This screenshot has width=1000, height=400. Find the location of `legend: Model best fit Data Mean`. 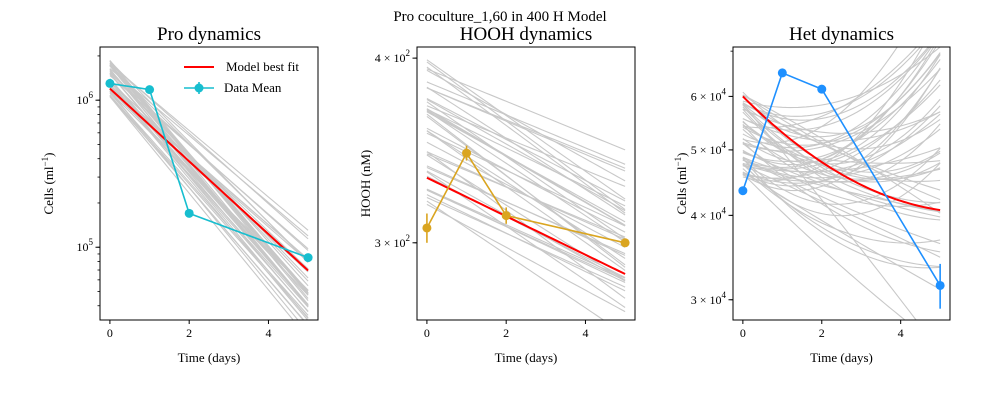

legend: Model best fit Data Mean is located at coordinates (241, 77).